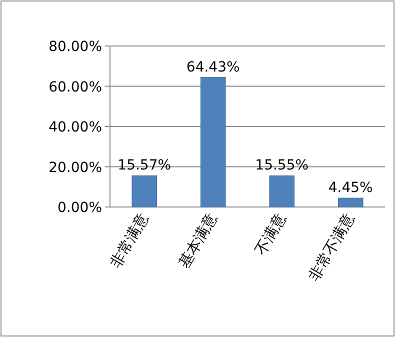  What do you see at coordinates (129, 240) in the screenshot?
I see `x-tick-label: 非常满意` at bounding box center [129, 240].